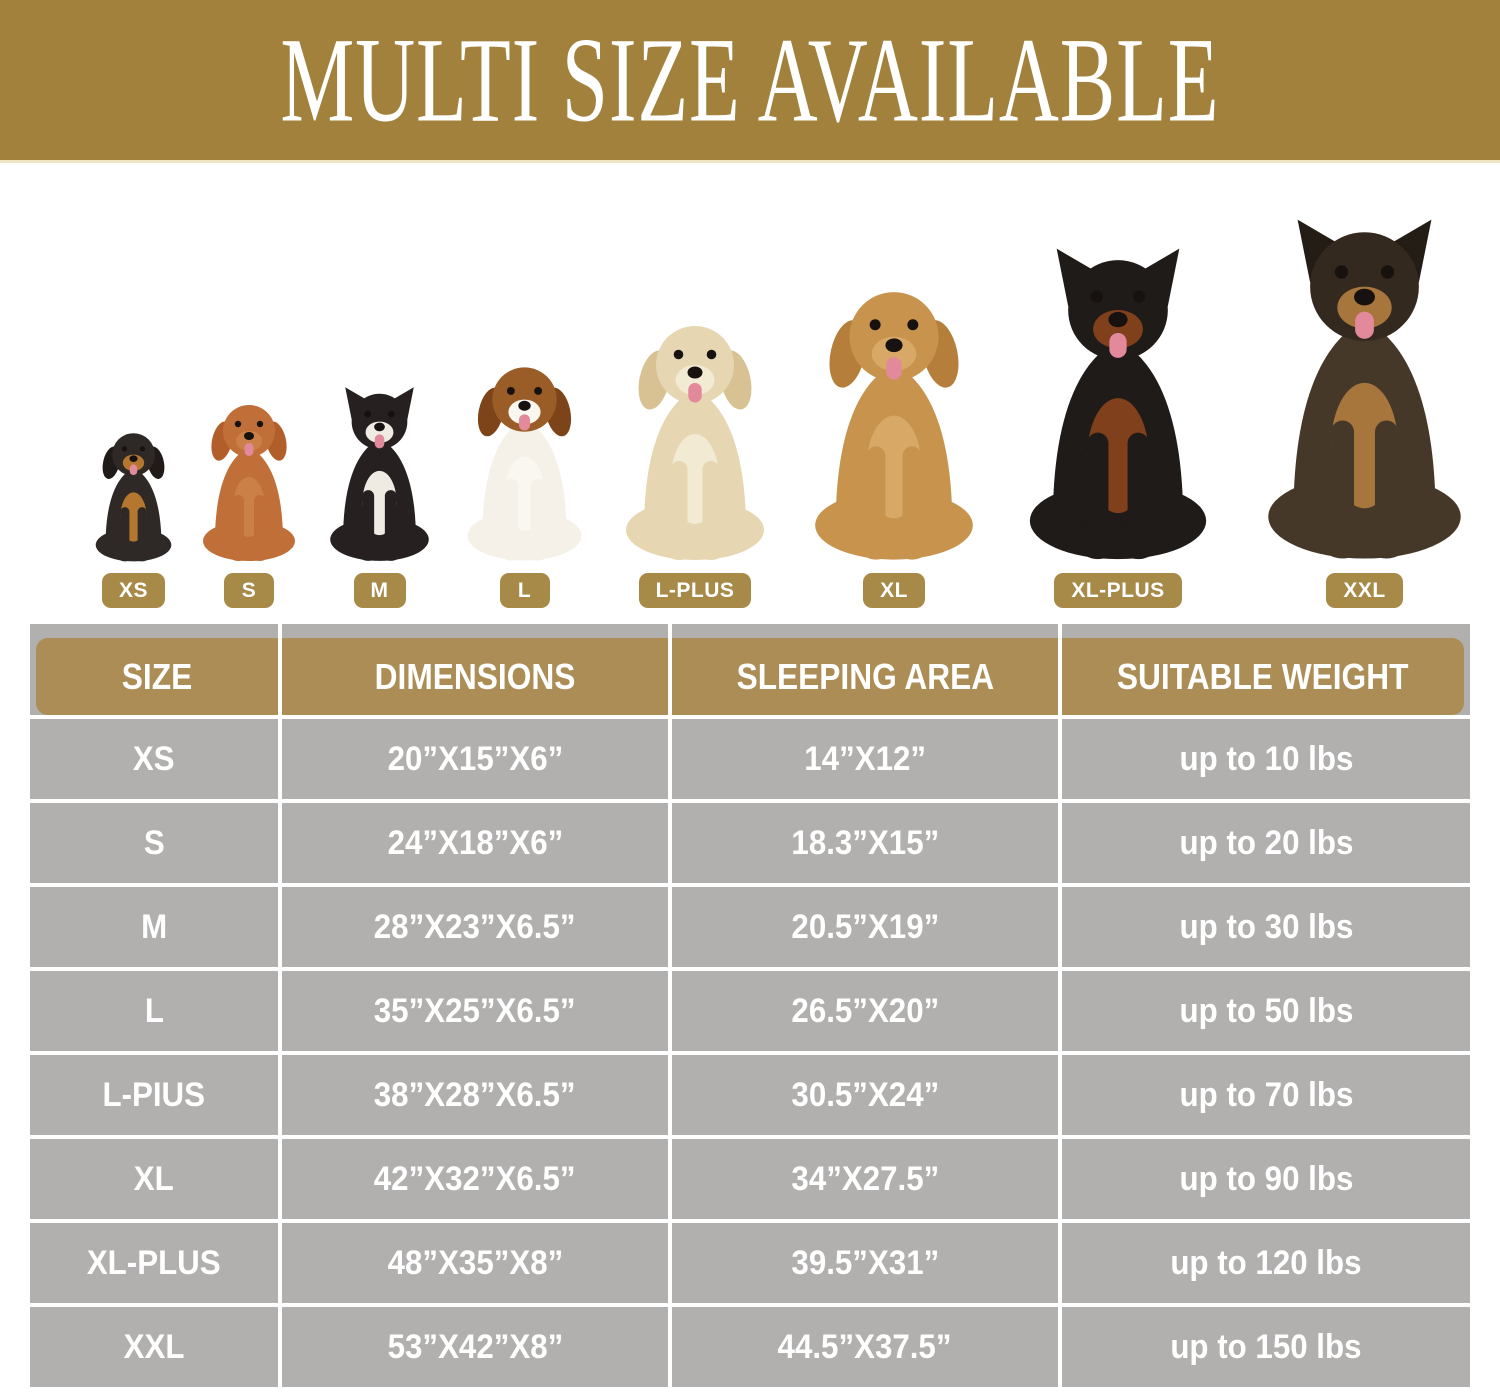  Describe the element at coordinates (695, 443) in the screenshot. I see `cream-golden-retriever-image` at that location.